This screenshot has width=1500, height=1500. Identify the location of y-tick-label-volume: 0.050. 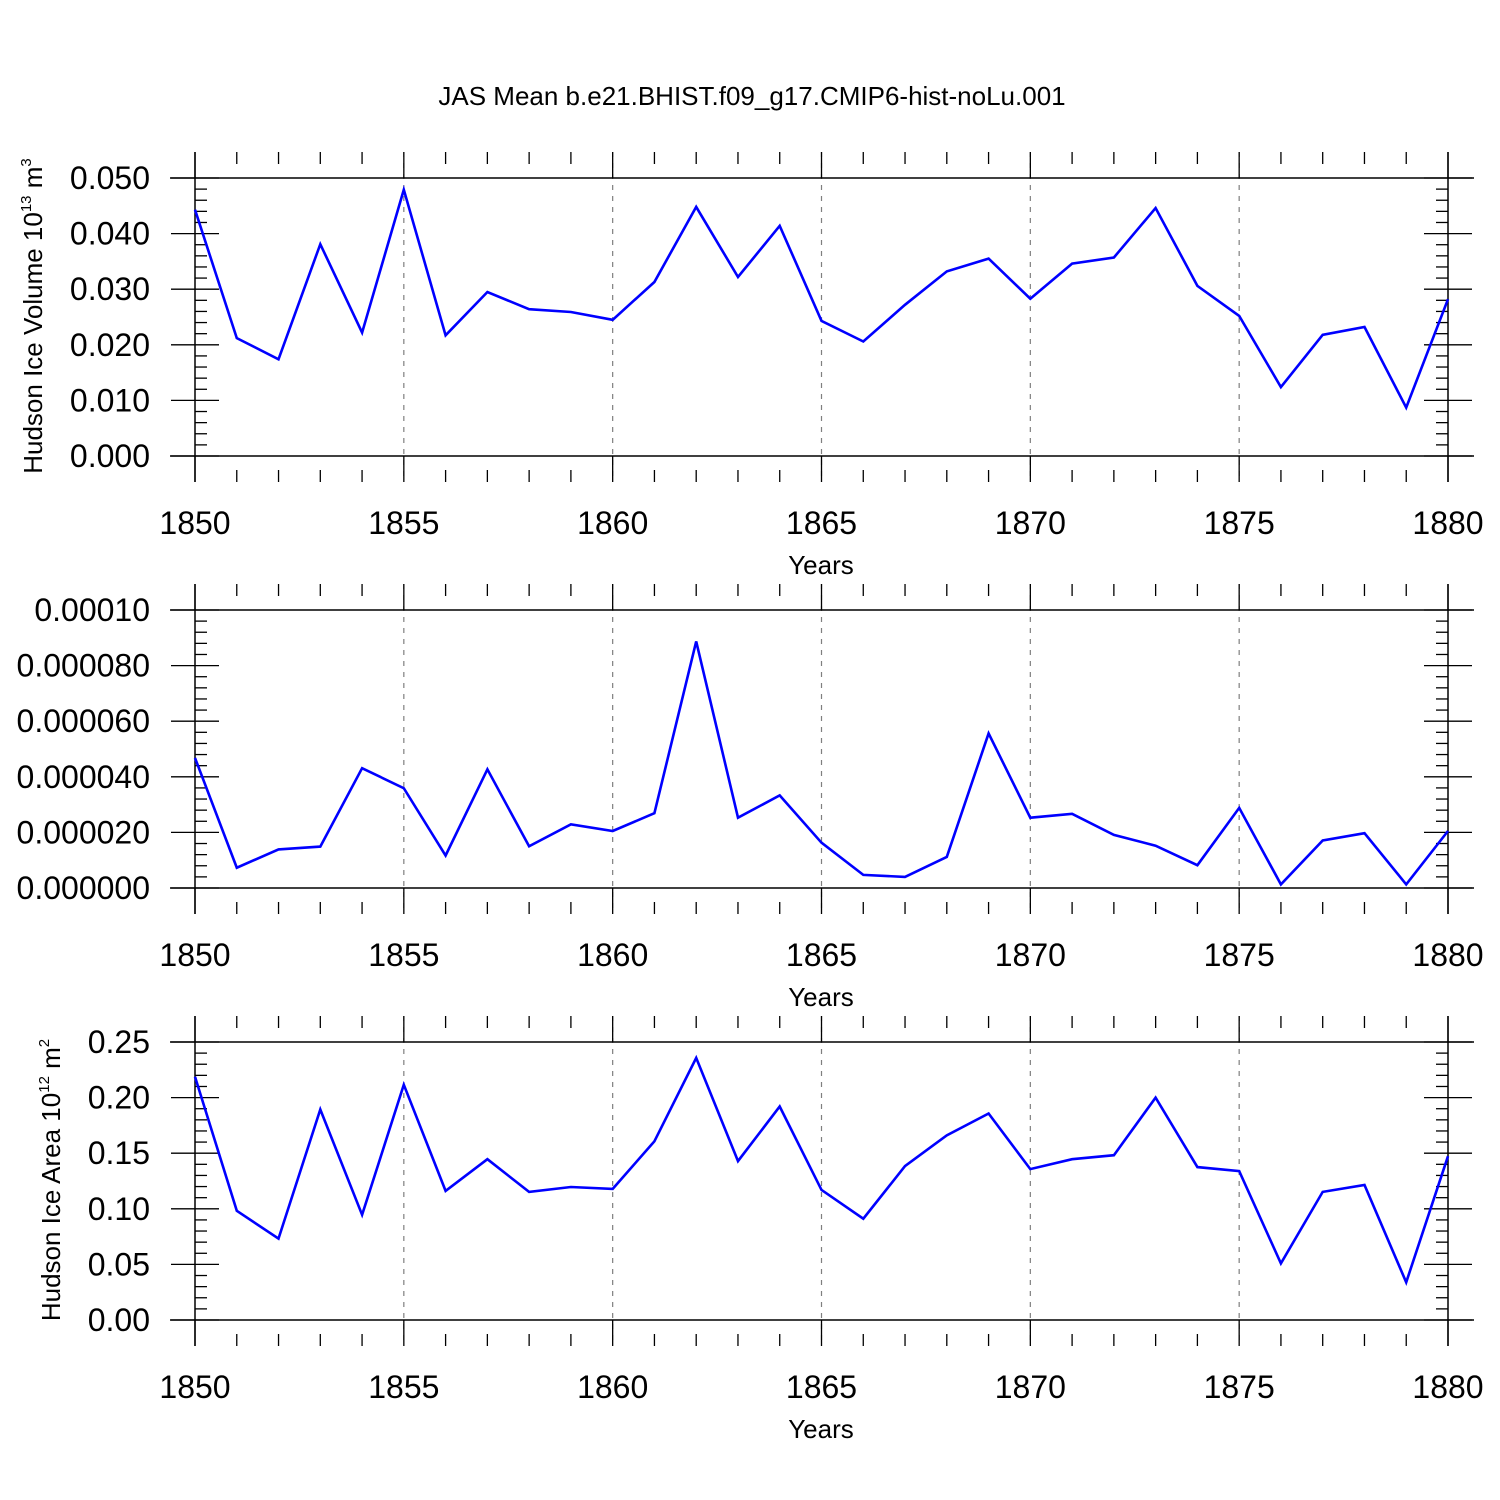
(110, 178).